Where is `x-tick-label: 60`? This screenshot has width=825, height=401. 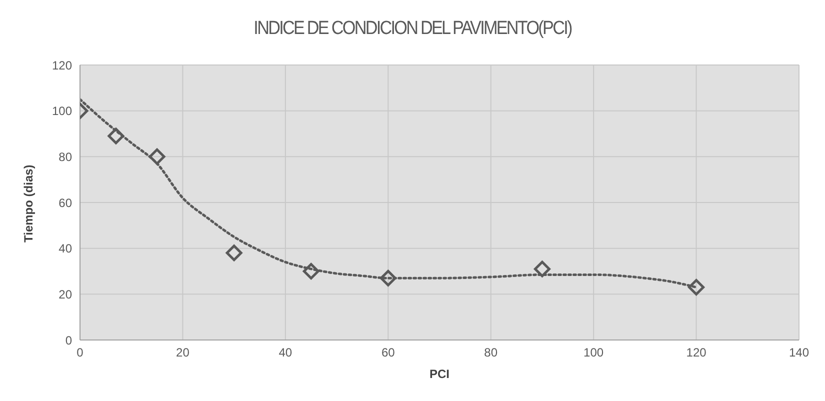 x-tick-label: 60 is located at coordinates (388, 353).